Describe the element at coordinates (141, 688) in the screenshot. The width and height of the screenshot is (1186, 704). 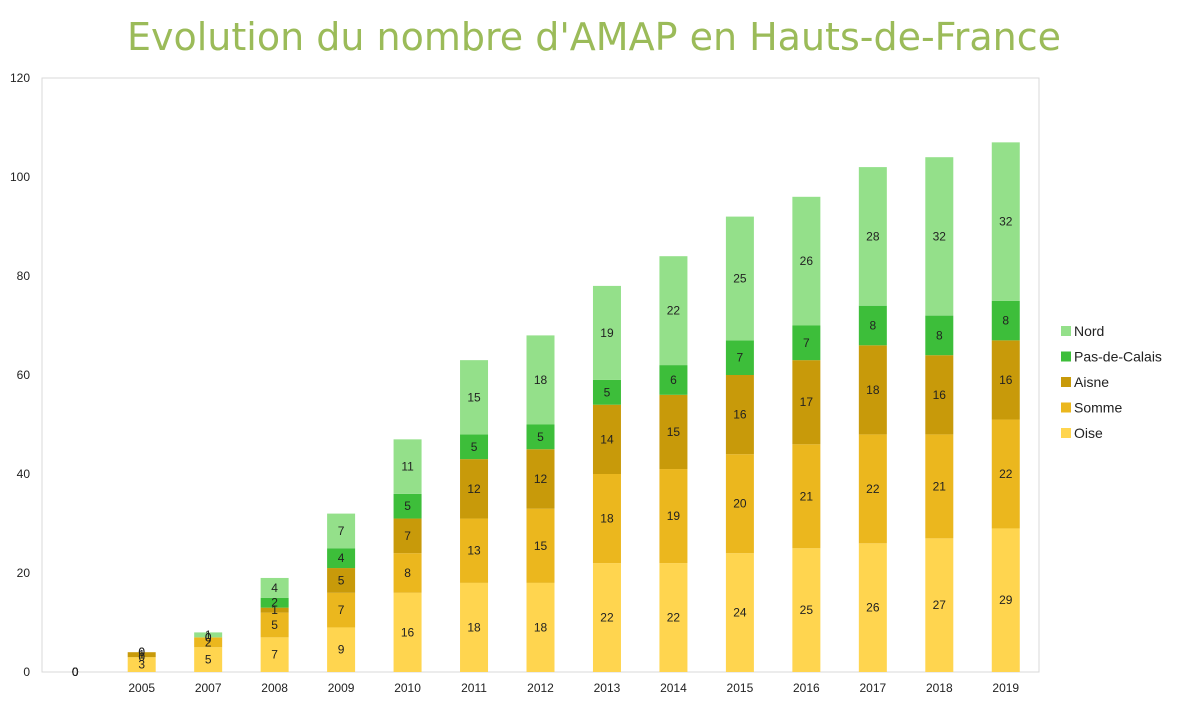
I see `x-tick-label: 2005` at that location.